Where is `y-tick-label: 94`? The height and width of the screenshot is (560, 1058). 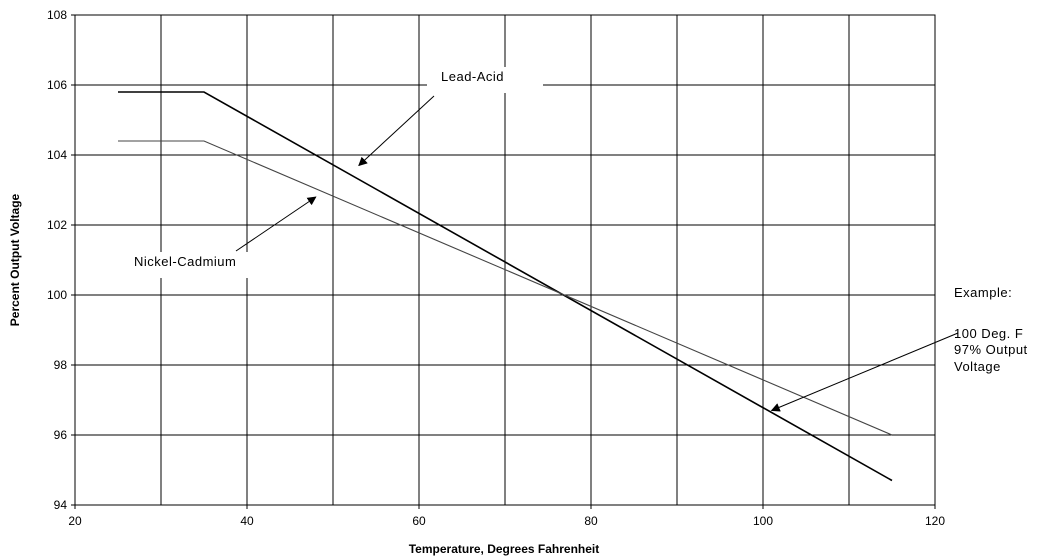 y-tick-label: 94 is located at coordinates (61, 505).